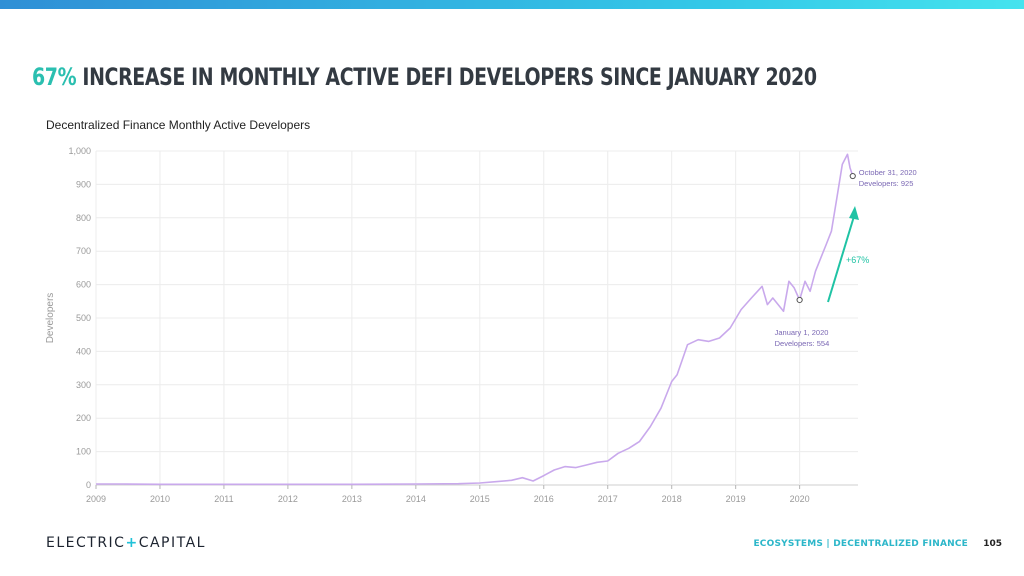 The width and height of the screenshot is (1024, 576). I want to click on logo-word-electric: ELECTRIC, so click(86, 543).